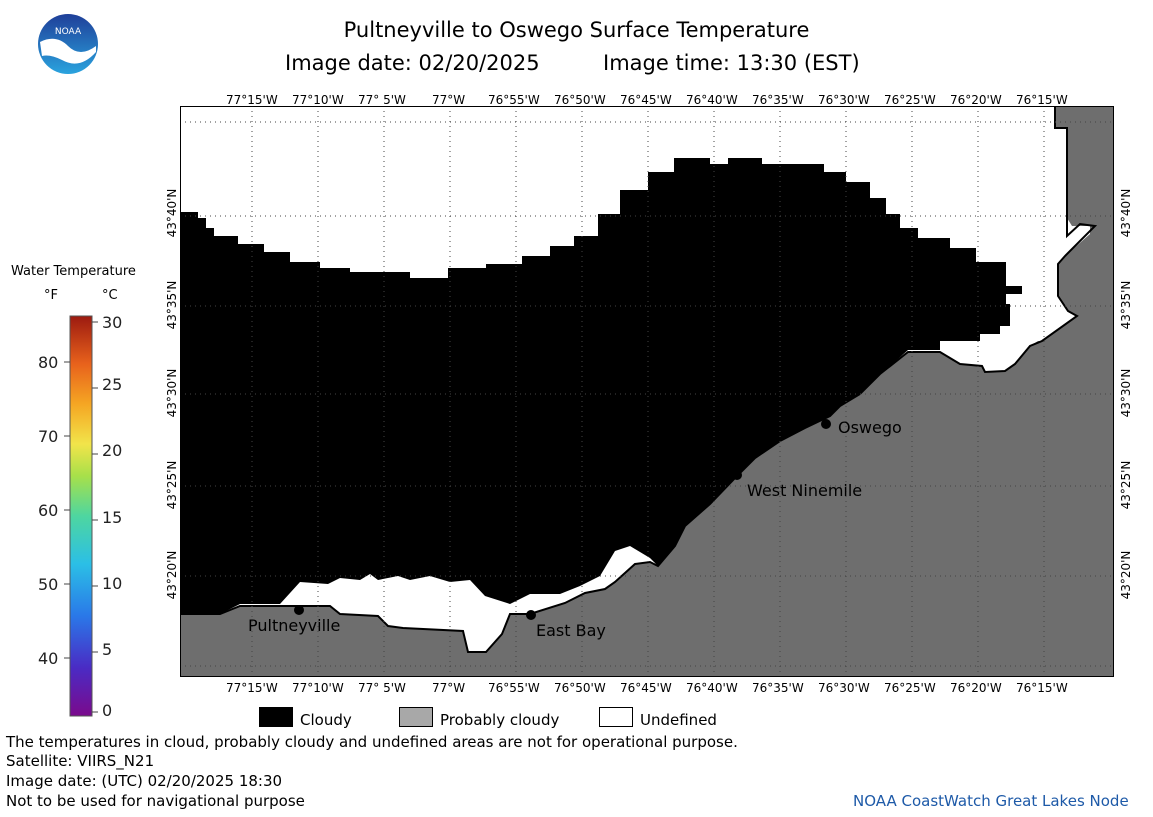 This screenshot has width=1153, height=817. I want to click on legend-swatch-probably-cloudy, so click(416, 717).